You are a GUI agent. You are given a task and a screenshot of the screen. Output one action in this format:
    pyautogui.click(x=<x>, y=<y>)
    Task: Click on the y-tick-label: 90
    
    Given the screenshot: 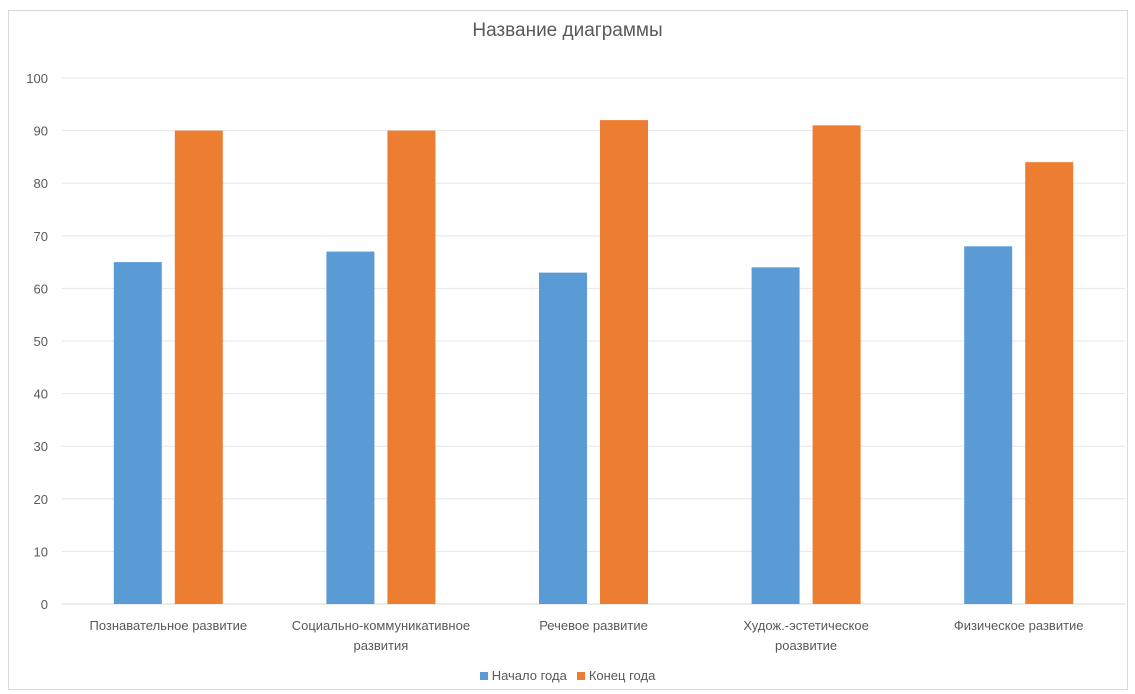 What is the action you would take?
    pyautogui.click(x=41, y=131)
    